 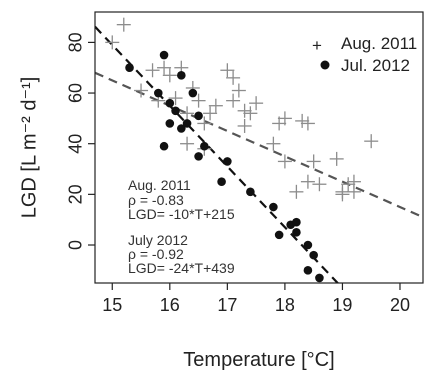 I want to click on x-axis-title: Temperature [°C], so click(x=258, y=360).